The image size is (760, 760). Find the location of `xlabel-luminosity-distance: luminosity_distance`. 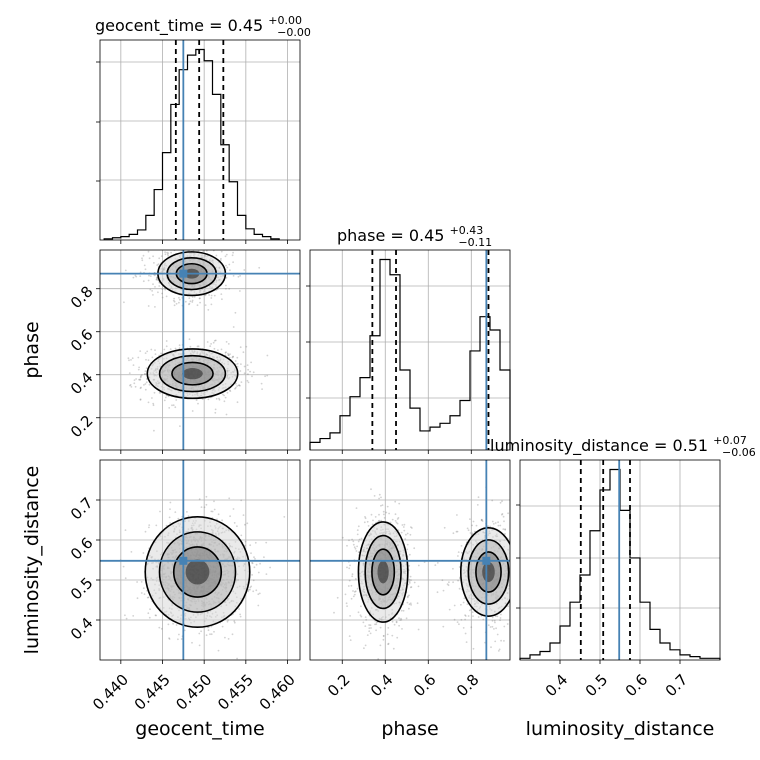

xlabel-luminosity-distance: luminosity_distance is located at coordinates (620, 729).